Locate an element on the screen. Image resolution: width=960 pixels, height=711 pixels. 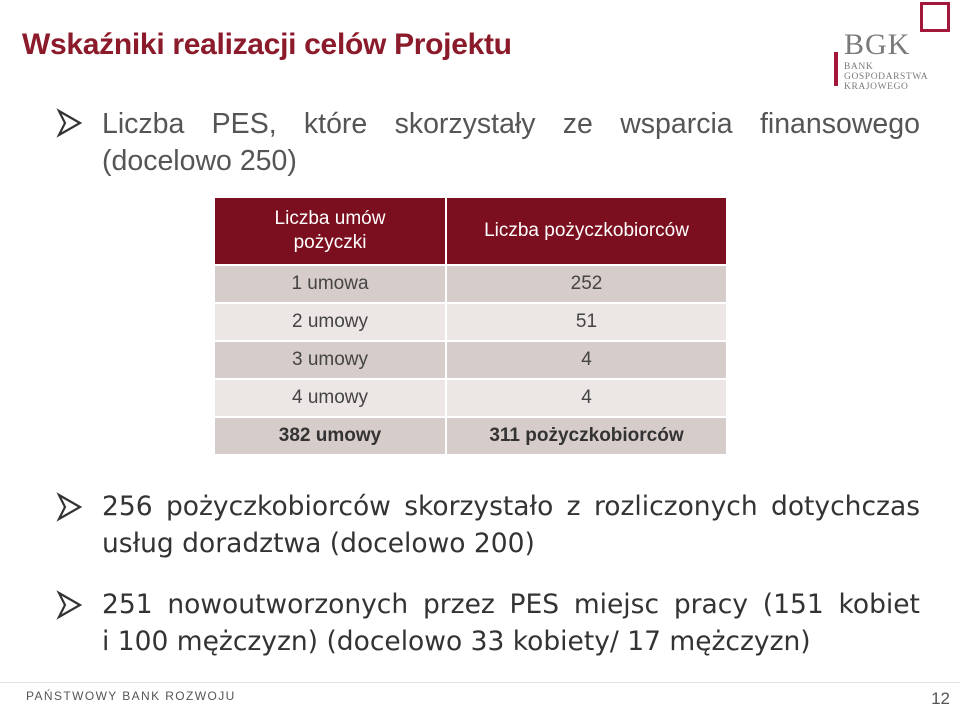
bullet-word: miejsc is located at coordinates (616, 604).